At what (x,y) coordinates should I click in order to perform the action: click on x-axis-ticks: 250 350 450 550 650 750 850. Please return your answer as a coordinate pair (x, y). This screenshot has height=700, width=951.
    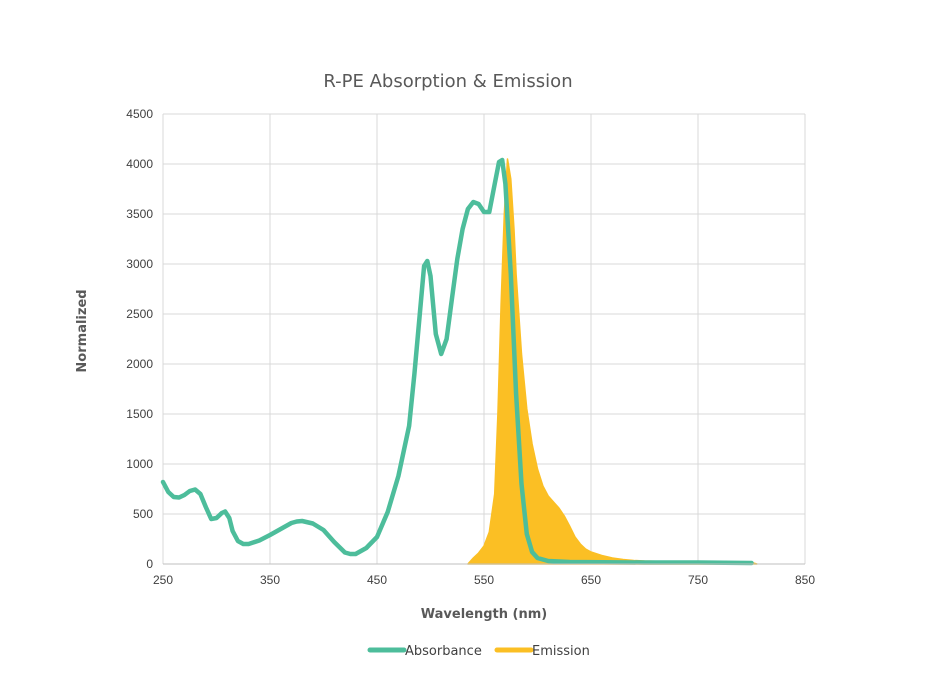
    Looking at the image, I should click on (484, 580).